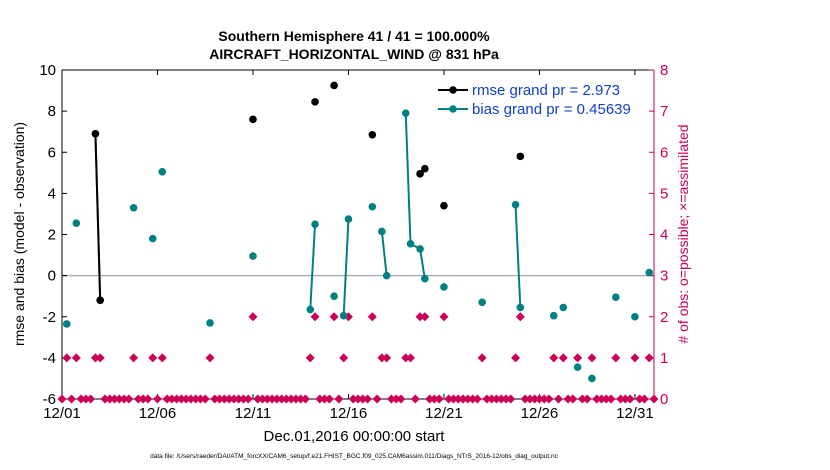 The width and height of the screenshot is (830, 470). Describe the element at coordinates (49, 358) in the screenshot. I see `left-y-tick-label: -4` at that location.